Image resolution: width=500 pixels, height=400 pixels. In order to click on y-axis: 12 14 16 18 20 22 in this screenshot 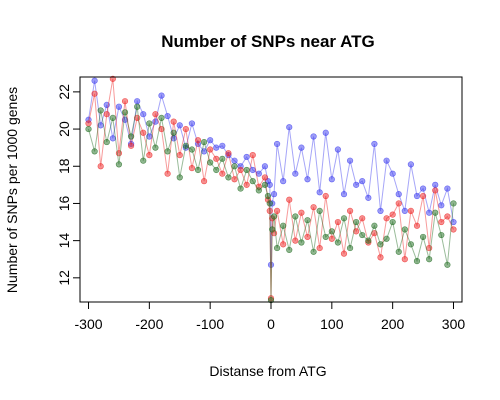, I will do `click(68, 185)`.